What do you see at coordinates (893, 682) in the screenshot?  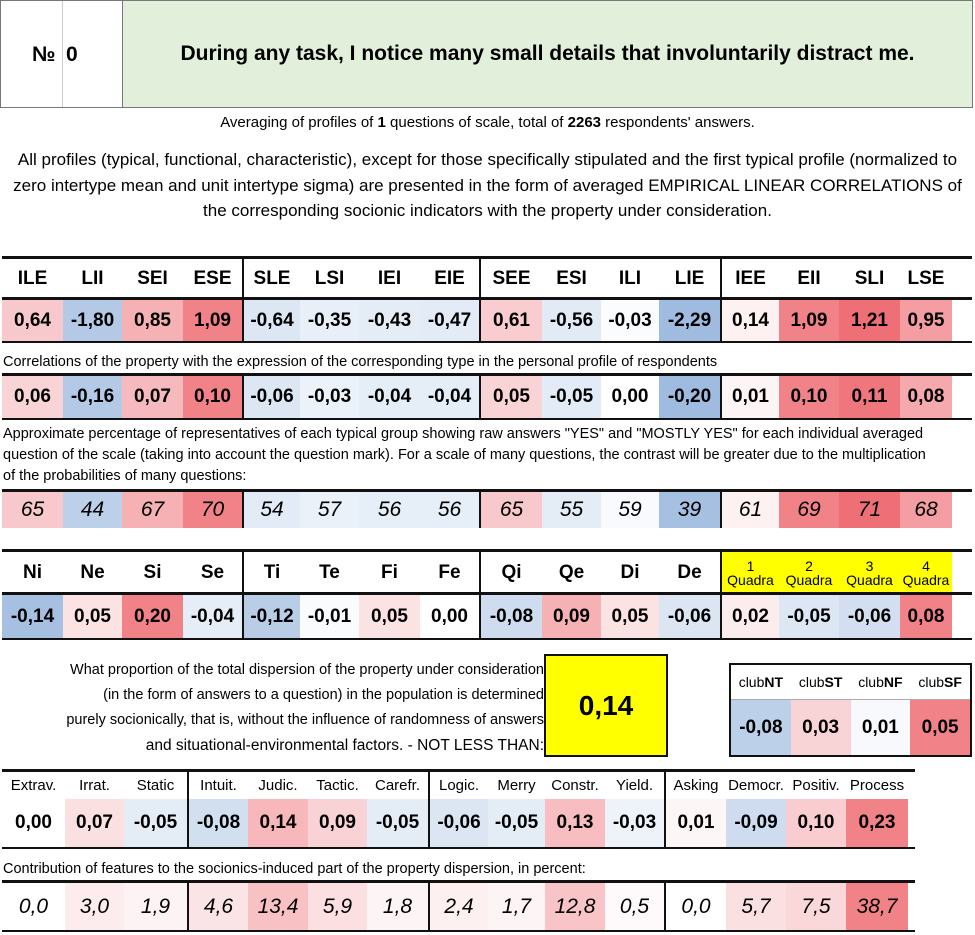 I see `club-code: NF` at bounding box center [893, 682].